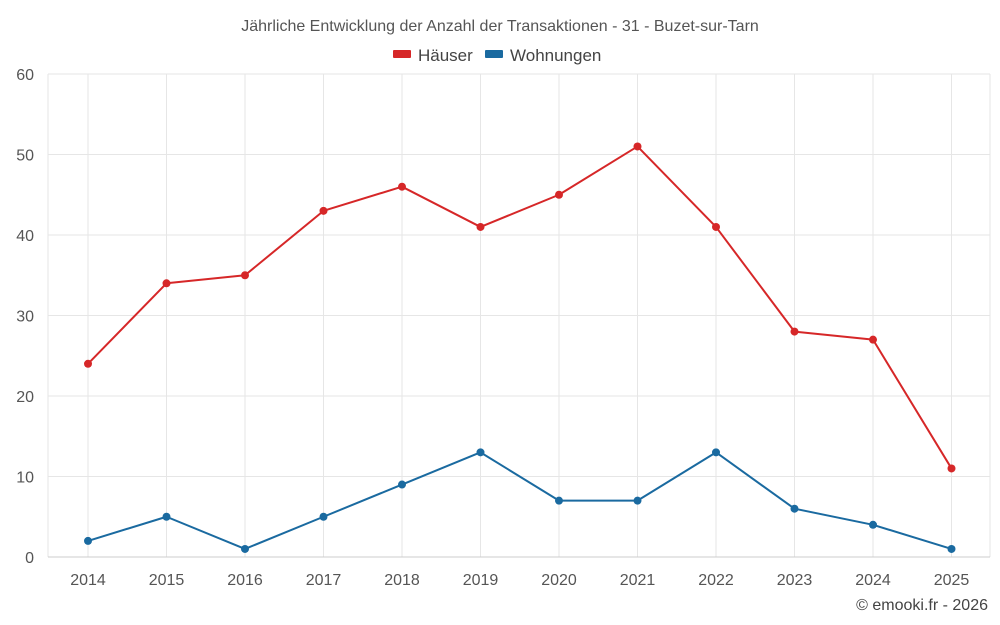  Describe the element at coordinates (167, 580) in the screenshot. I see `x-tick-label: 2015` at that location.